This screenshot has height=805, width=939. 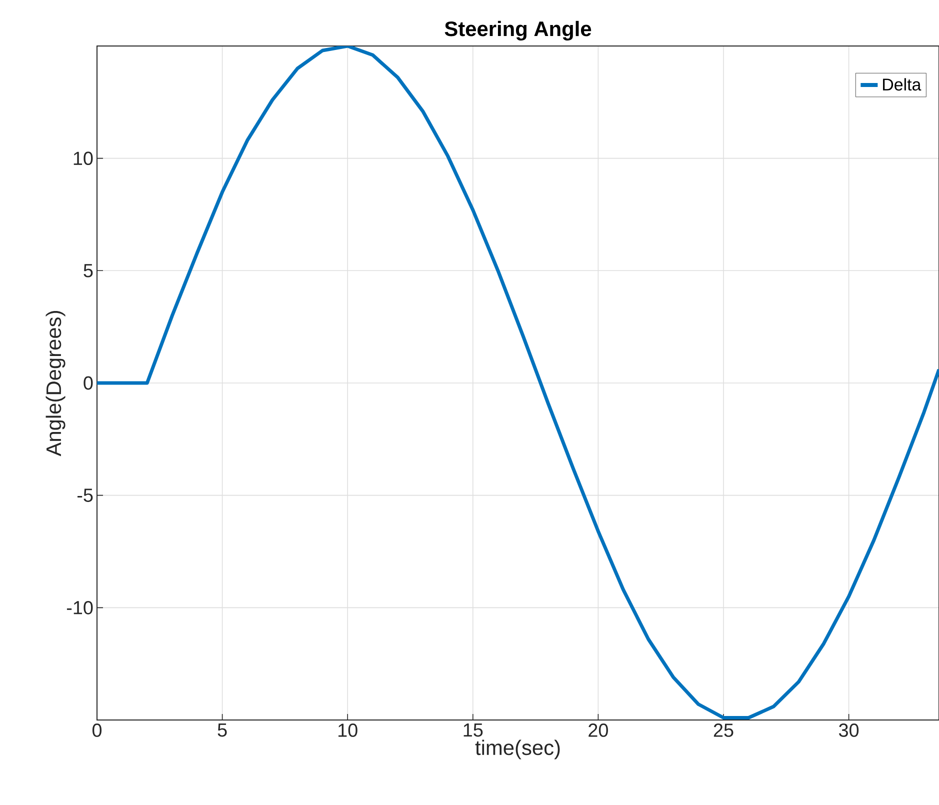 I want to click on y-tick-label: 5, so click(x=88, y=271).